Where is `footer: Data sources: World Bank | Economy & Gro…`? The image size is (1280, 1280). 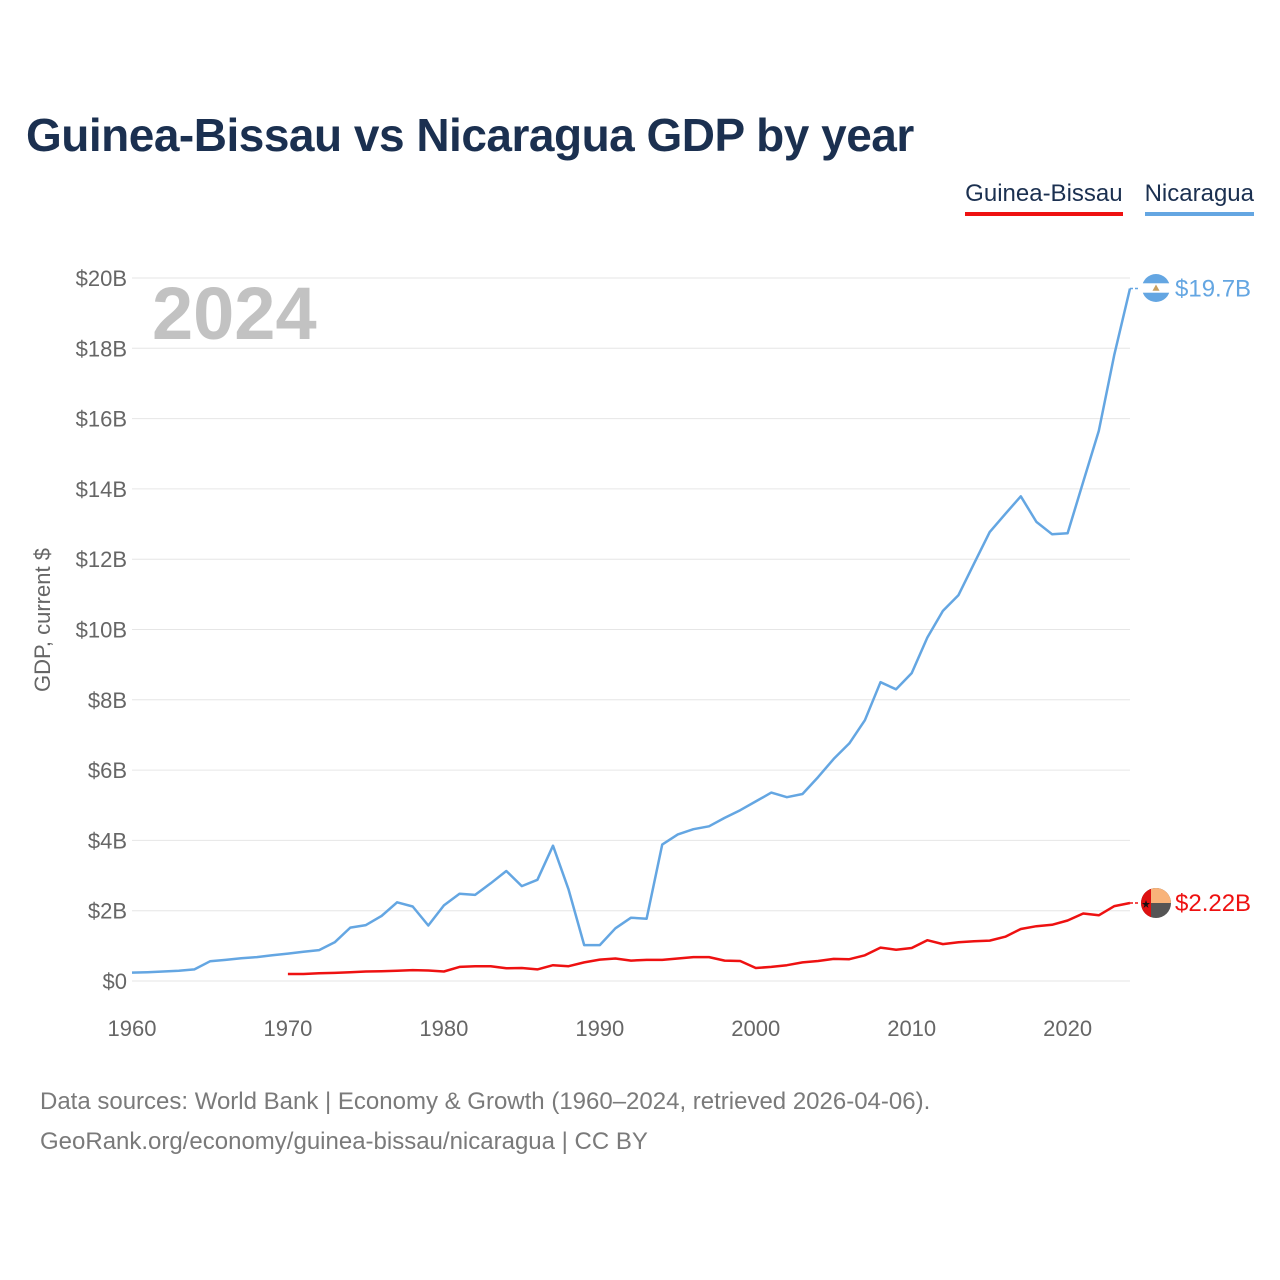
footer: Data sources: World Bank | Economy & Gro… is located at coordinates (485, 1122).